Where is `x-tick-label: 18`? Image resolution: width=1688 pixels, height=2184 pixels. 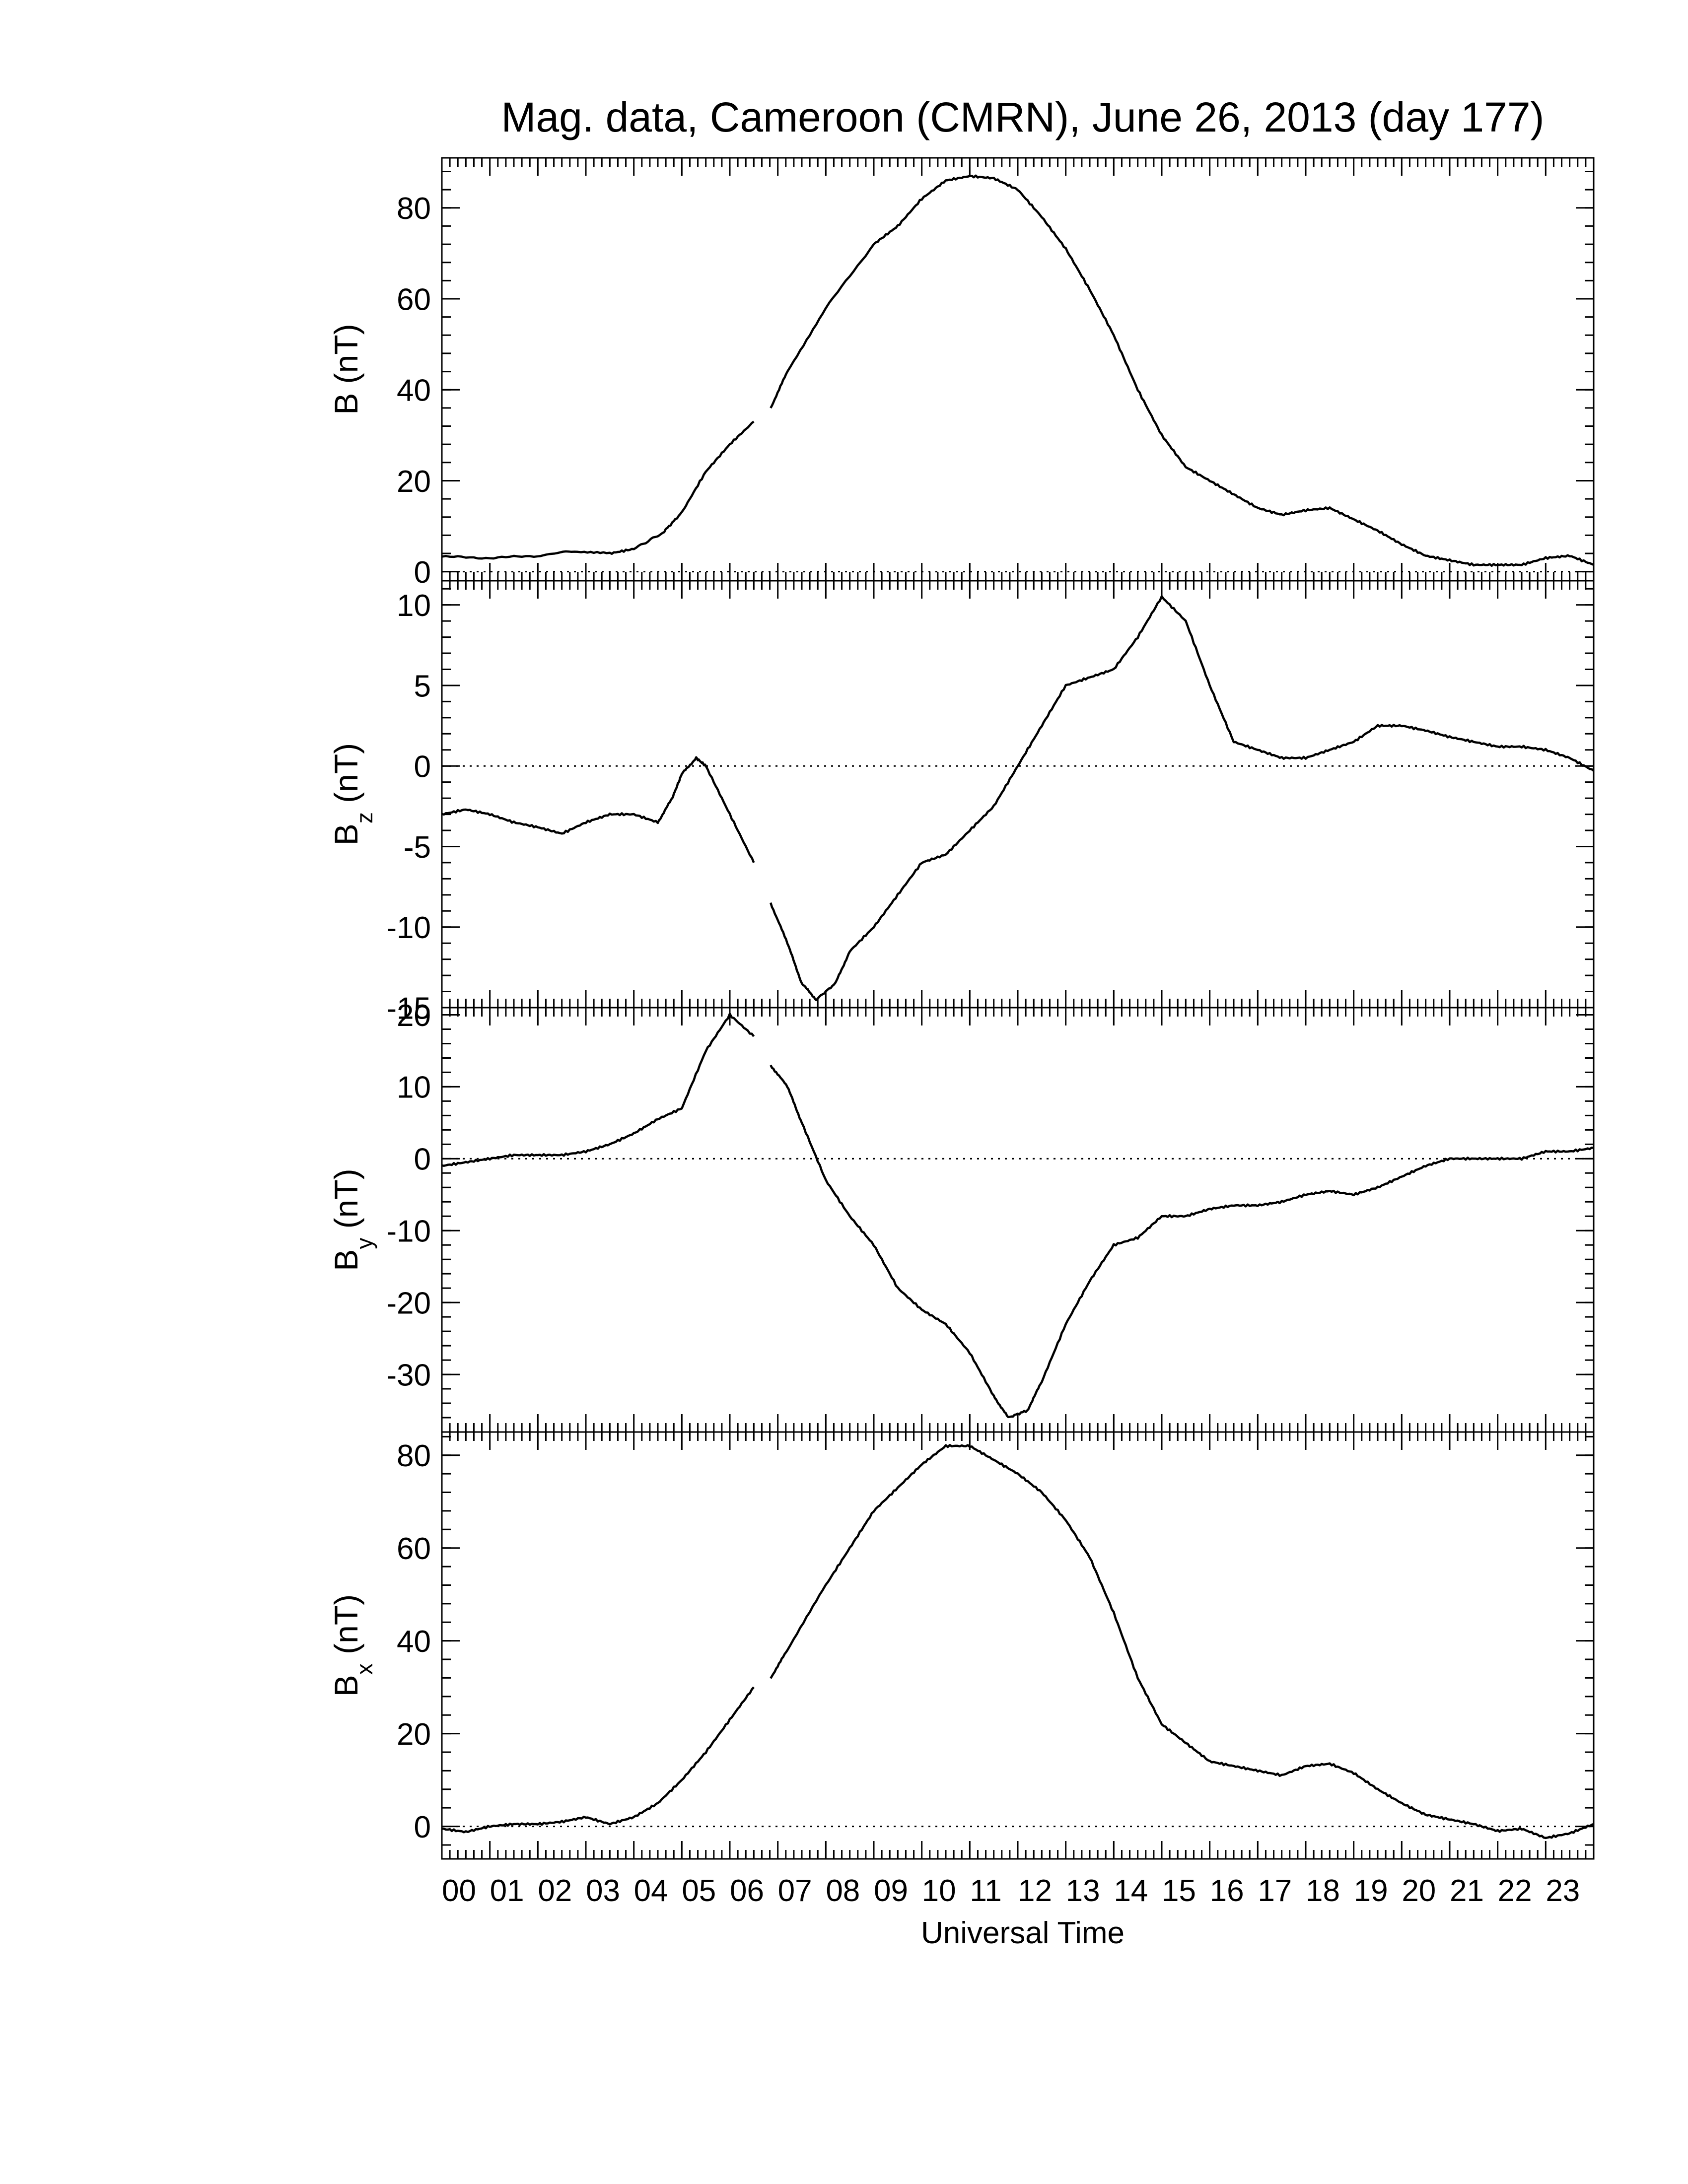
x-tick-label: 18 is located at coordinates (1323, 1891).